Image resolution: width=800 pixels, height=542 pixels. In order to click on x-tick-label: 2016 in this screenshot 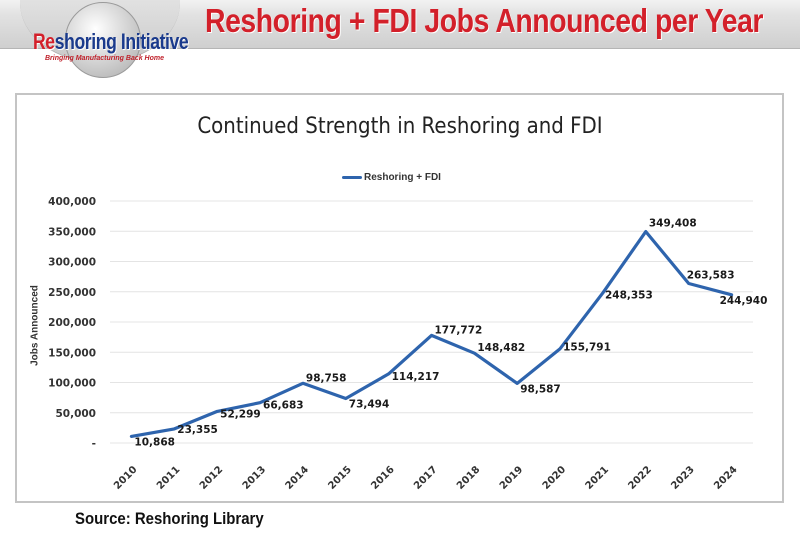, I will do `click(382, 477)`.